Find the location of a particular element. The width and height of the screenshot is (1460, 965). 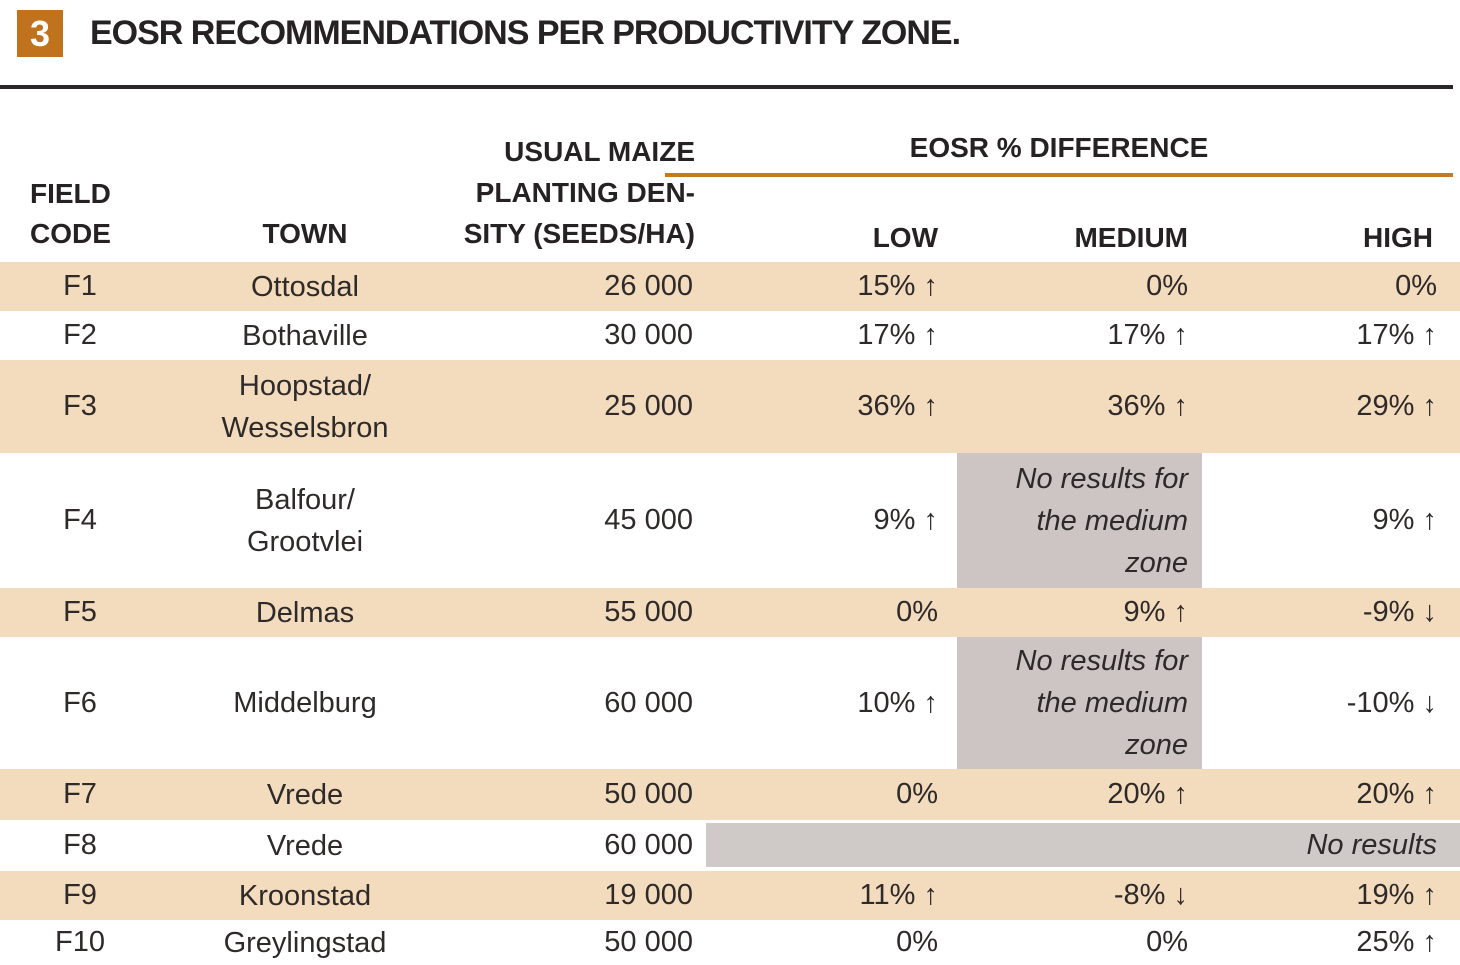

field-code-cell: F9 is located at coordinates (80, 895).